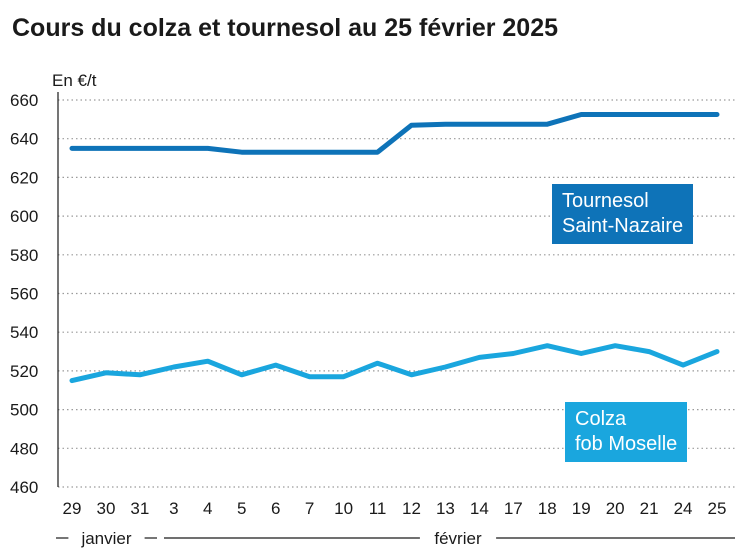 The width and height of the screenshot is (747, 558). What do you see at coordinates (378, 508) in the screenshot?
I see `x-tick-9: 11` at bounding box center [378, 508].